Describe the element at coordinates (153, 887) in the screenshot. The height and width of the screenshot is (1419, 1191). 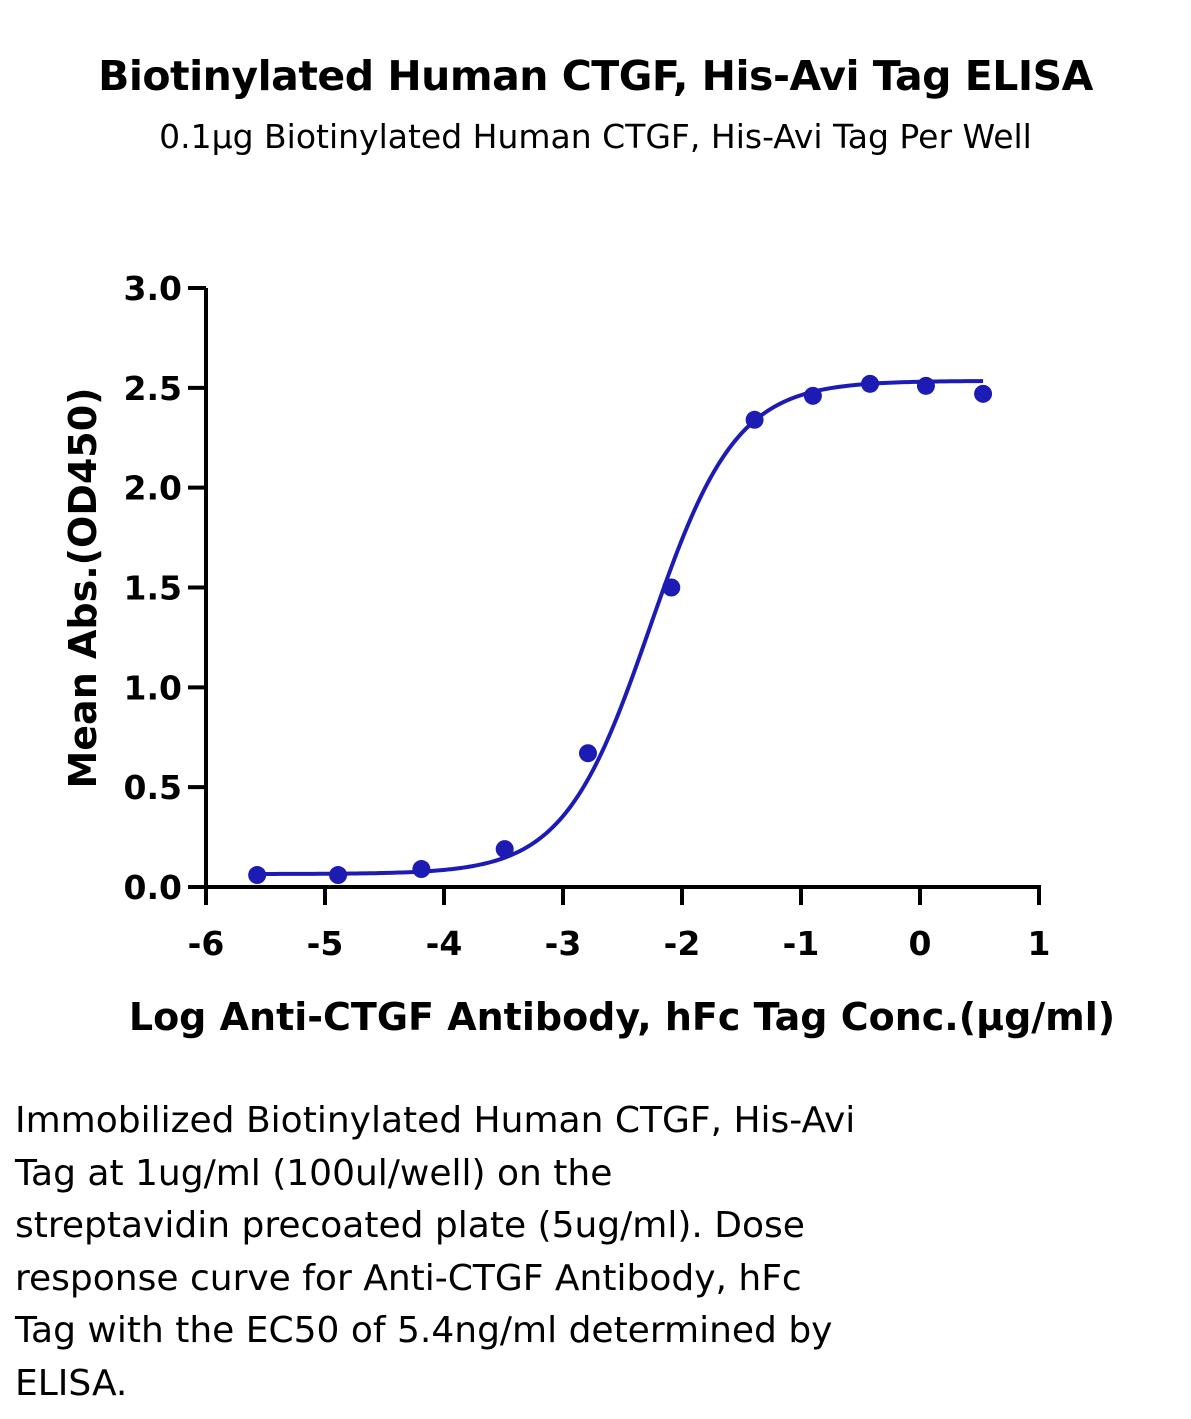
I see `y-tick-label: 0.0` at that location.